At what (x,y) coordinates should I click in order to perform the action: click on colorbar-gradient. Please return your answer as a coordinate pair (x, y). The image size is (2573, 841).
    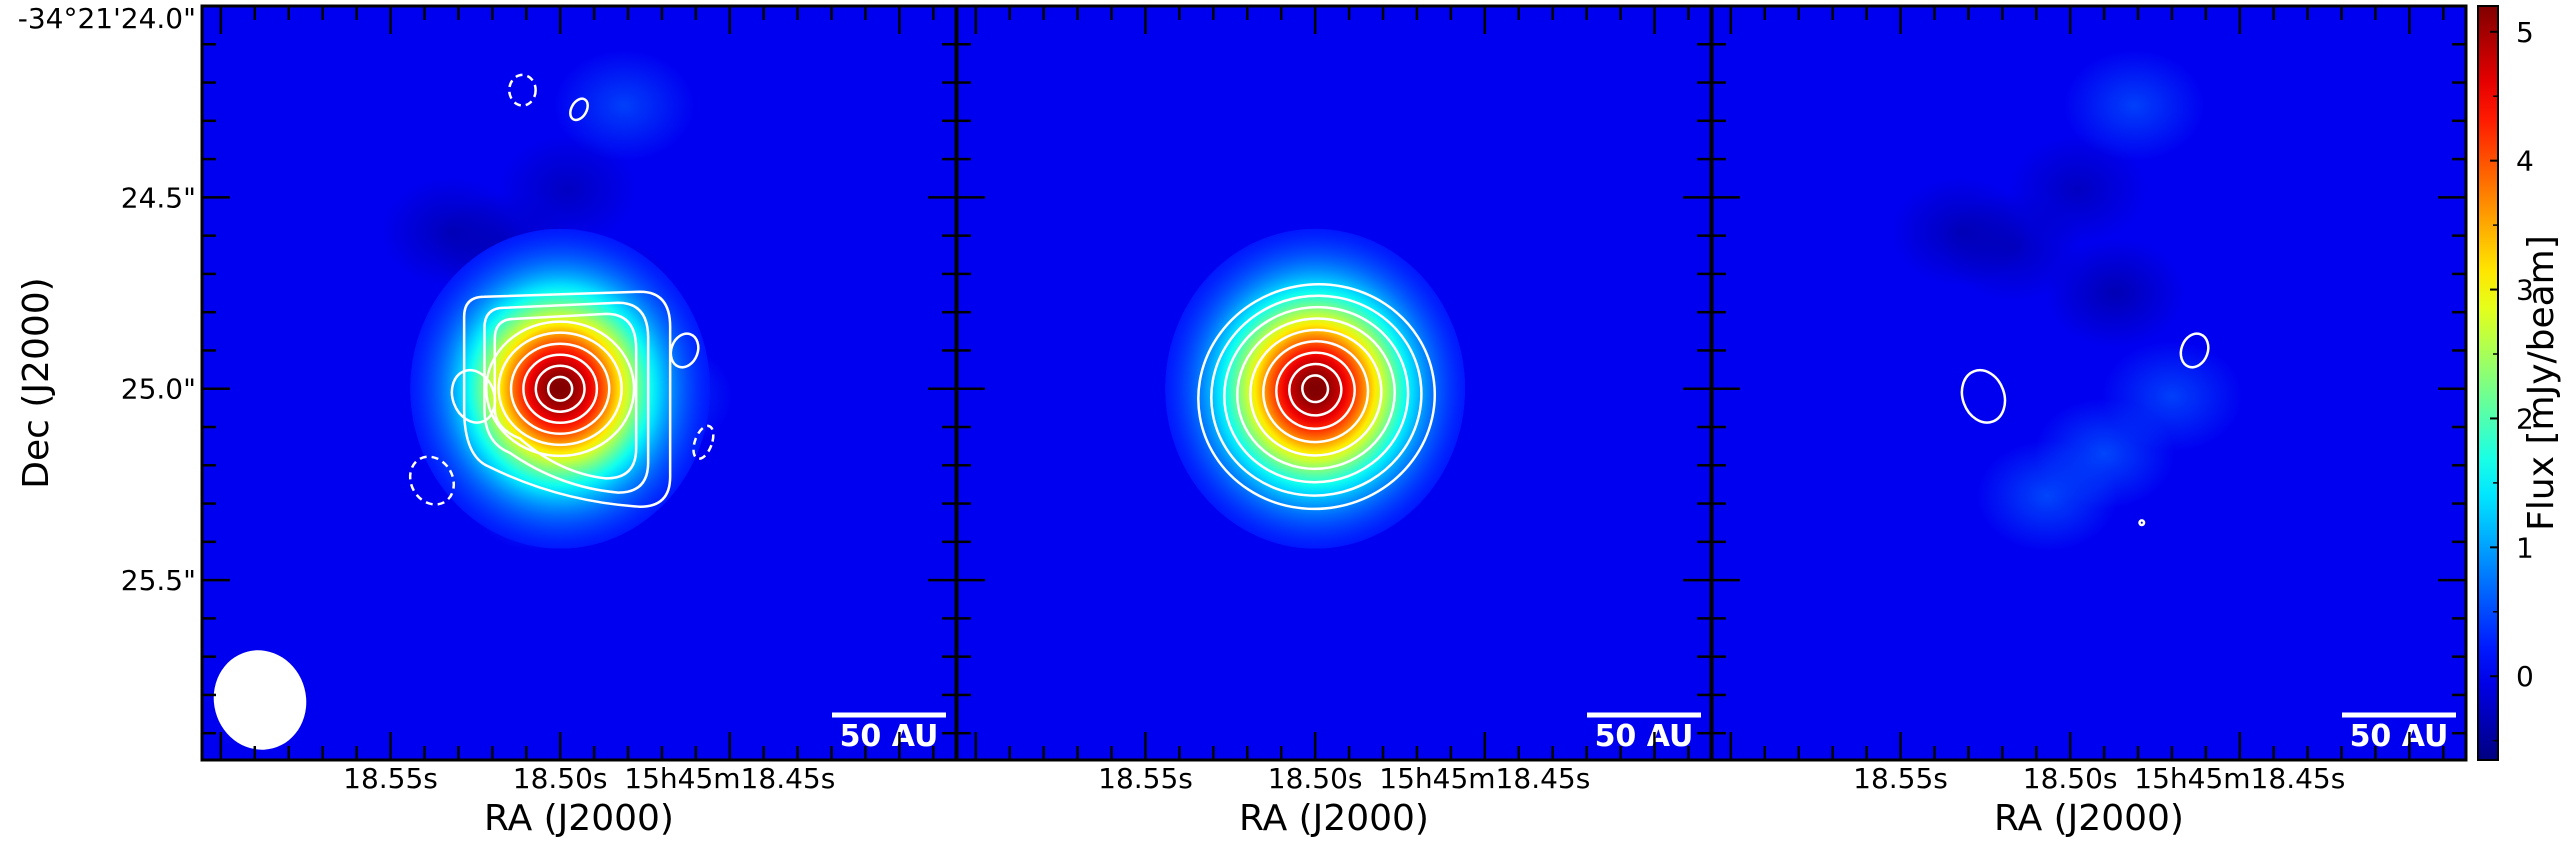
    Looking at the image, I should click on (2488, 383).